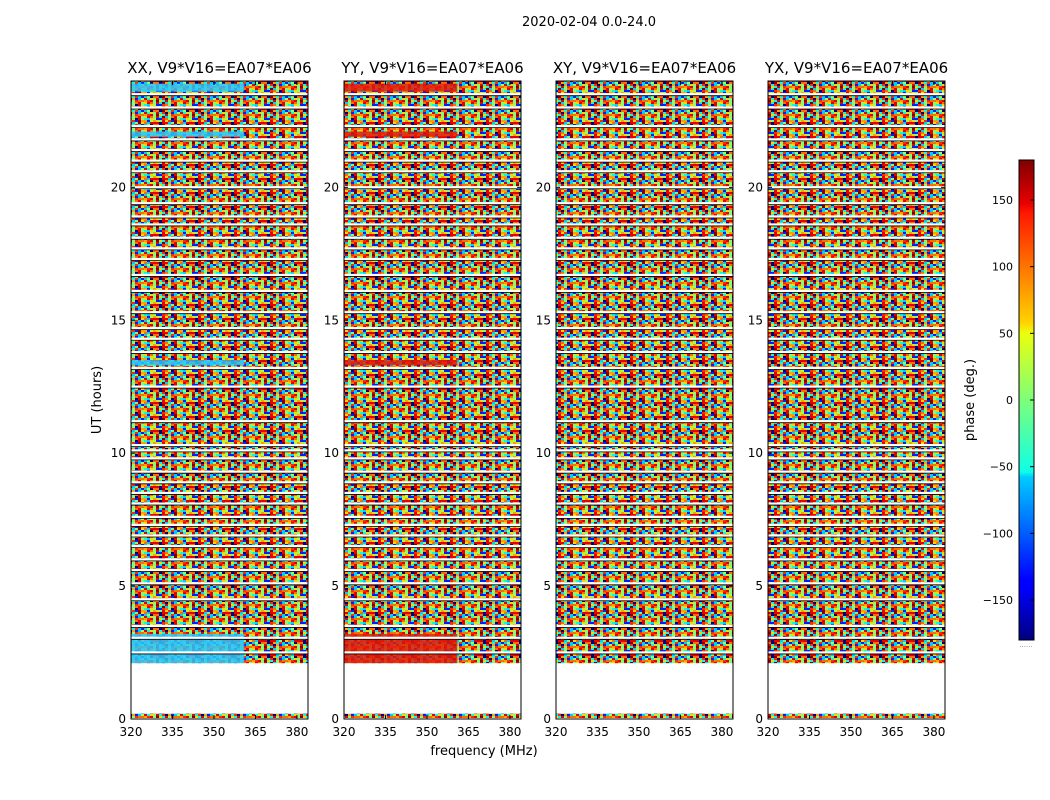 This screenshot has height=800, width=1050. Describe the element at coordinates (999, 404) in the screenshot. I see `colorbar: phase (deg.) ...... −150 −100 −50 0 50 100 150` at that location.